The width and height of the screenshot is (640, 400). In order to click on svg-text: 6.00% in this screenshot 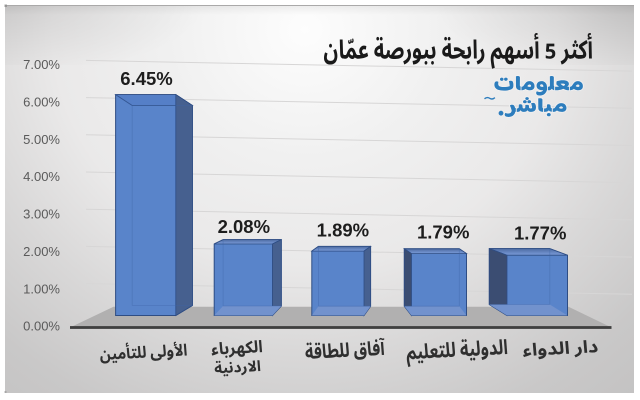, I will do `click(41, 102)`.